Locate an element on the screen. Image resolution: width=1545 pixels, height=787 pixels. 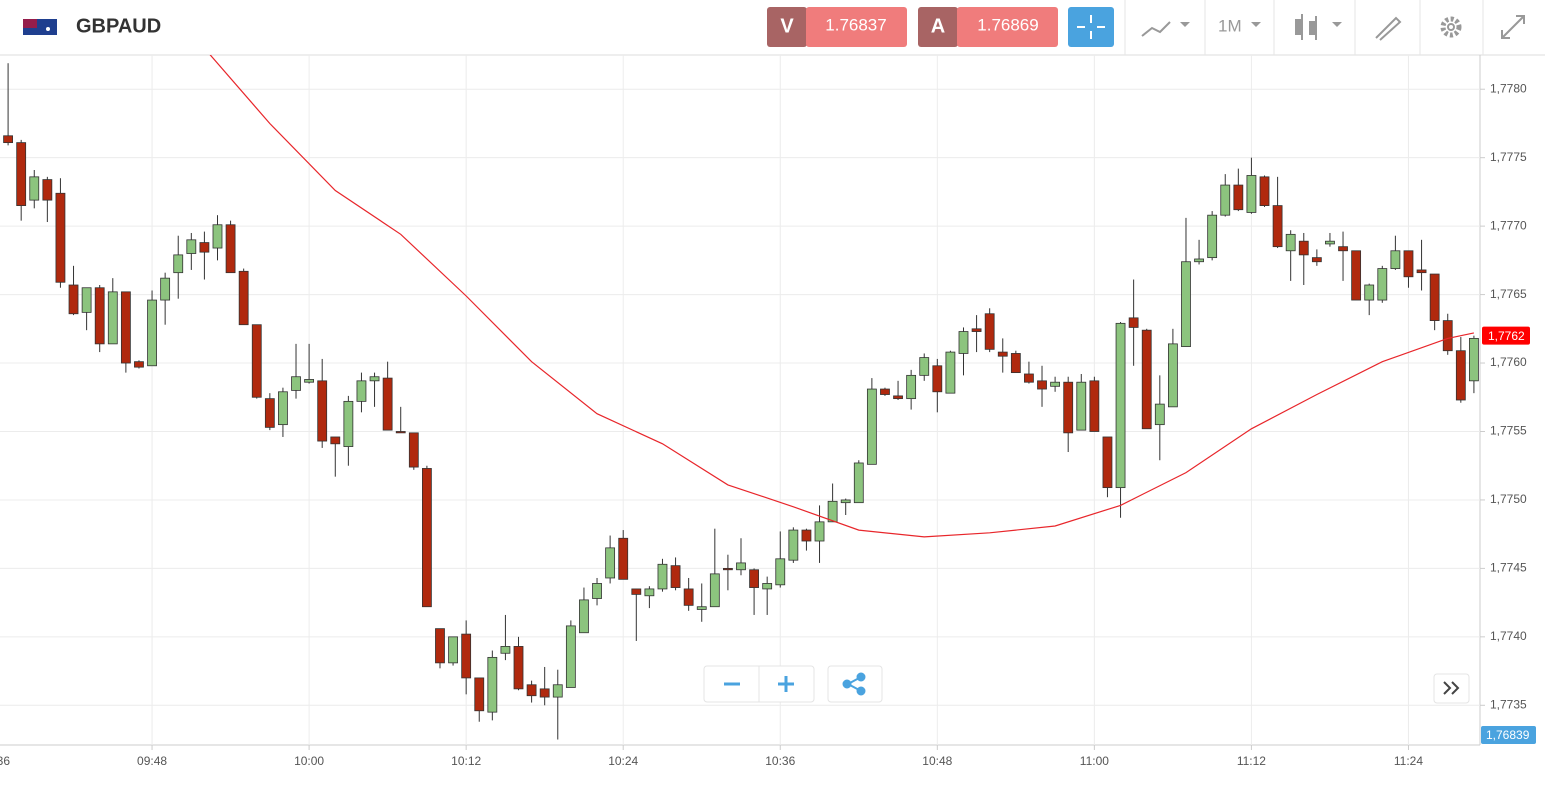
x-tick-label: 10:48 is located at coordinates (937, 761).